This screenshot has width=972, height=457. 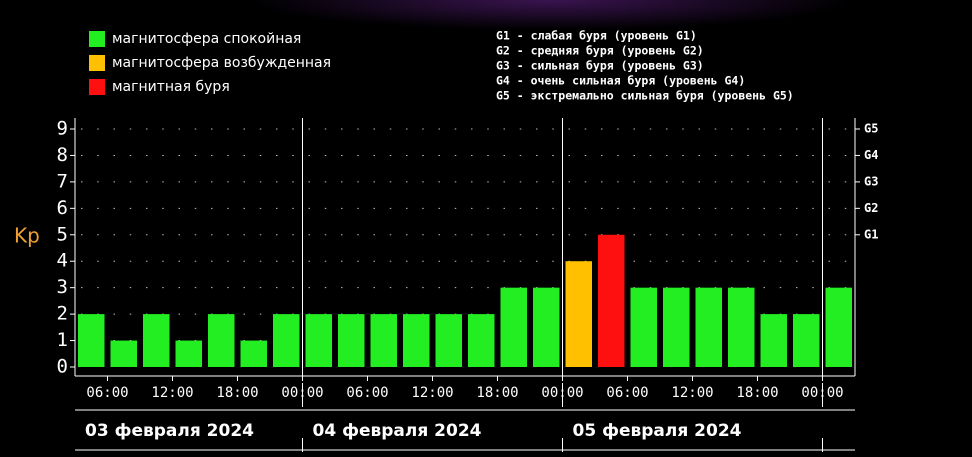 What do you see at coordinates (871, 234) in the screenshot?
I see `y2-tick-label: G1` at bounding box center [871, 234].